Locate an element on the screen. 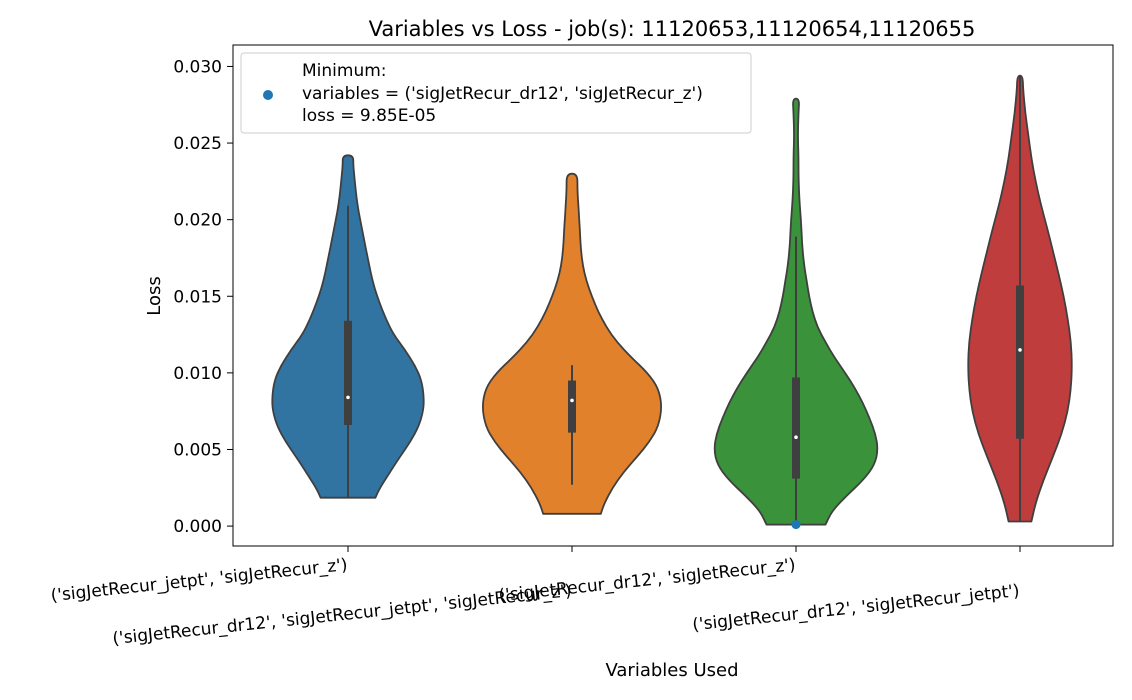  legend-box is located at coordinates (496, 93).